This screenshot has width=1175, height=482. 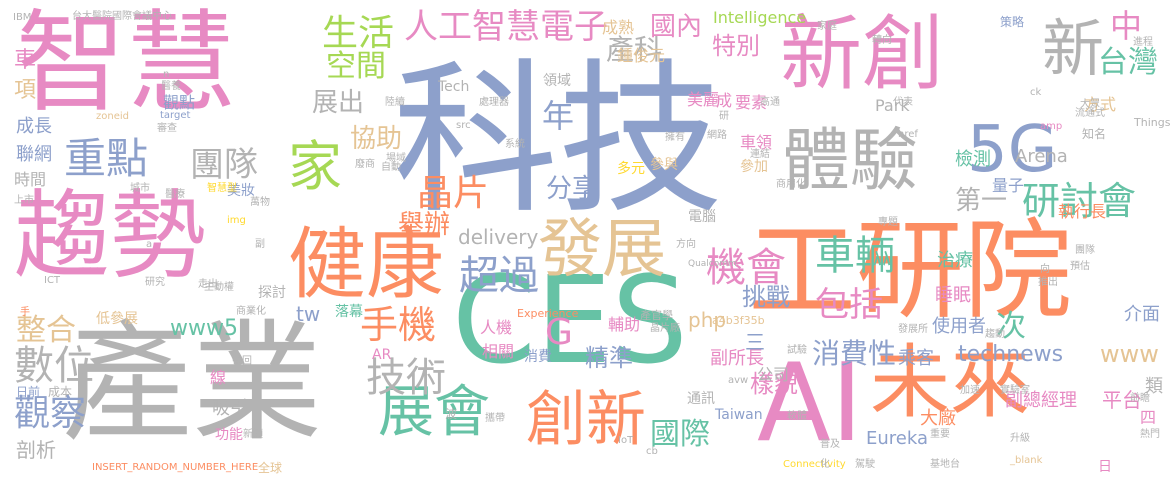 I want to click on cloud-word: php, so click(x=707, y=320).